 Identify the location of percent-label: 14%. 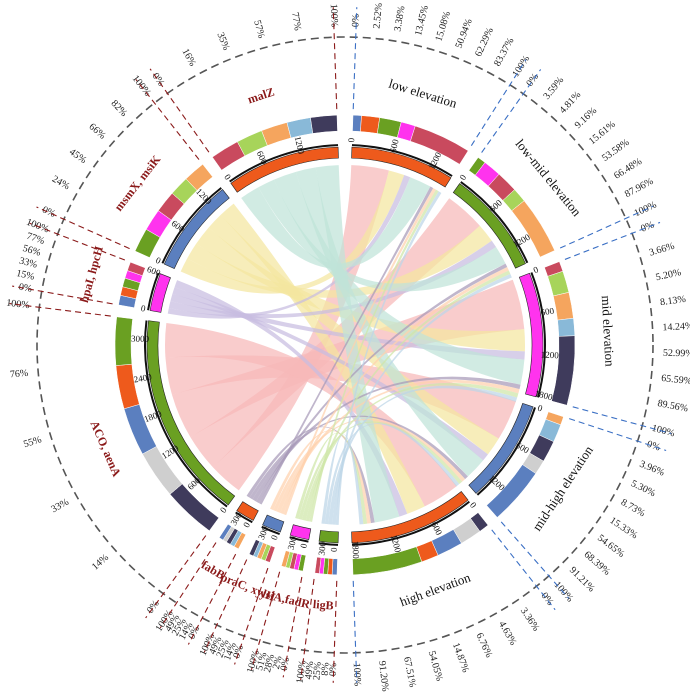
(100, 562).